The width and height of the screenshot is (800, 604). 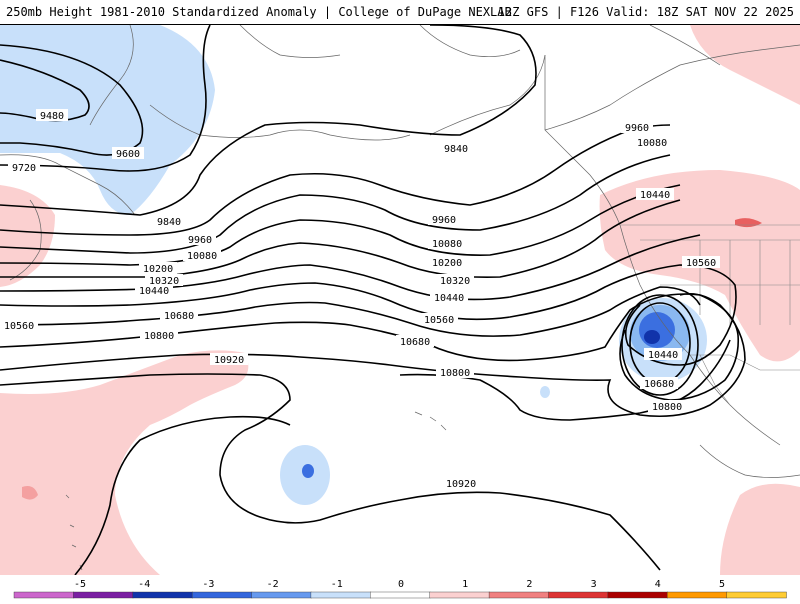 What do you see at coordinates (401, 584) in the screenshot?
I see `colorbar-tick-label: 0` at bounding box center [401, 584].